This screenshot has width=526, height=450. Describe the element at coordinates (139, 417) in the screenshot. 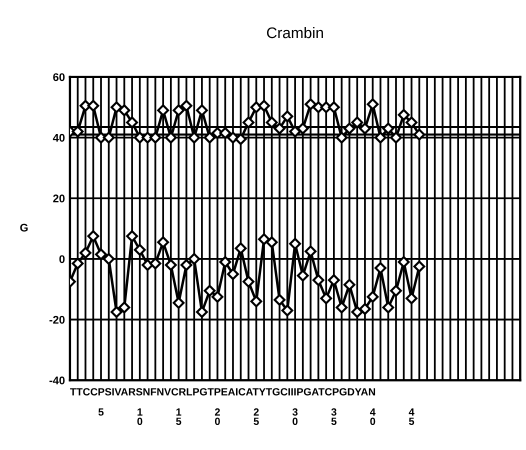

I see `x-tick-label: 1 0` at that location.